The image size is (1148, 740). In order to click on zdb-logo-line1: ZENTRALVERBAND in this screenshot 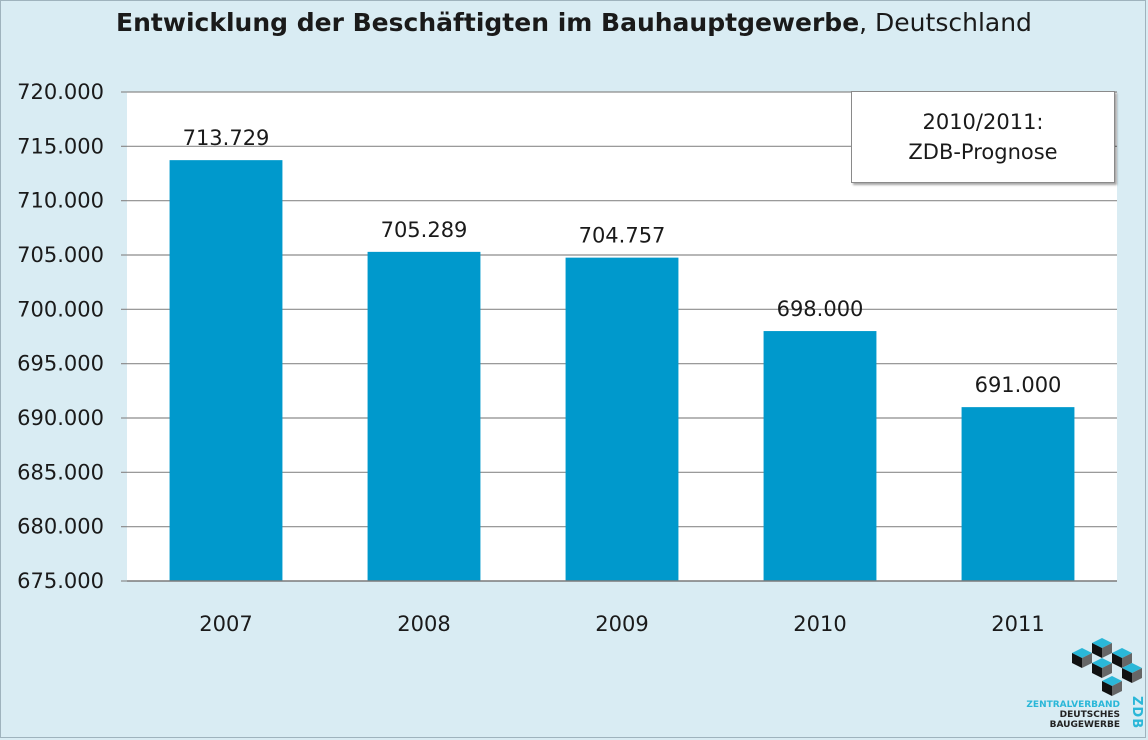, I will do `click(1073, 705)`.